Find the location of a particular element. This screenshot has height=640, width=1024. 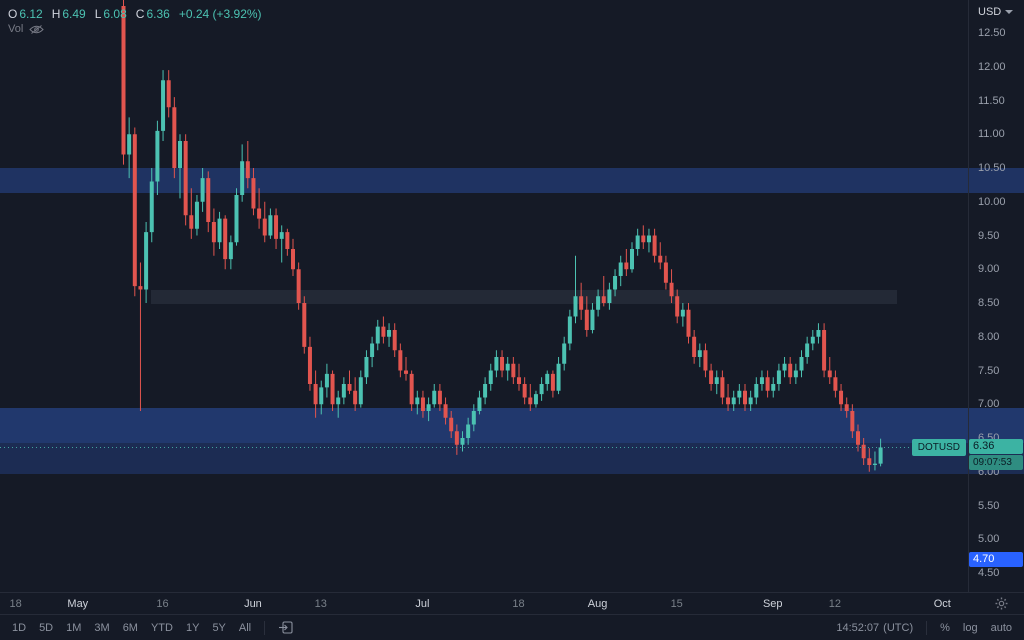

time-axis-label: Sep is located at coordinates (772, 604).